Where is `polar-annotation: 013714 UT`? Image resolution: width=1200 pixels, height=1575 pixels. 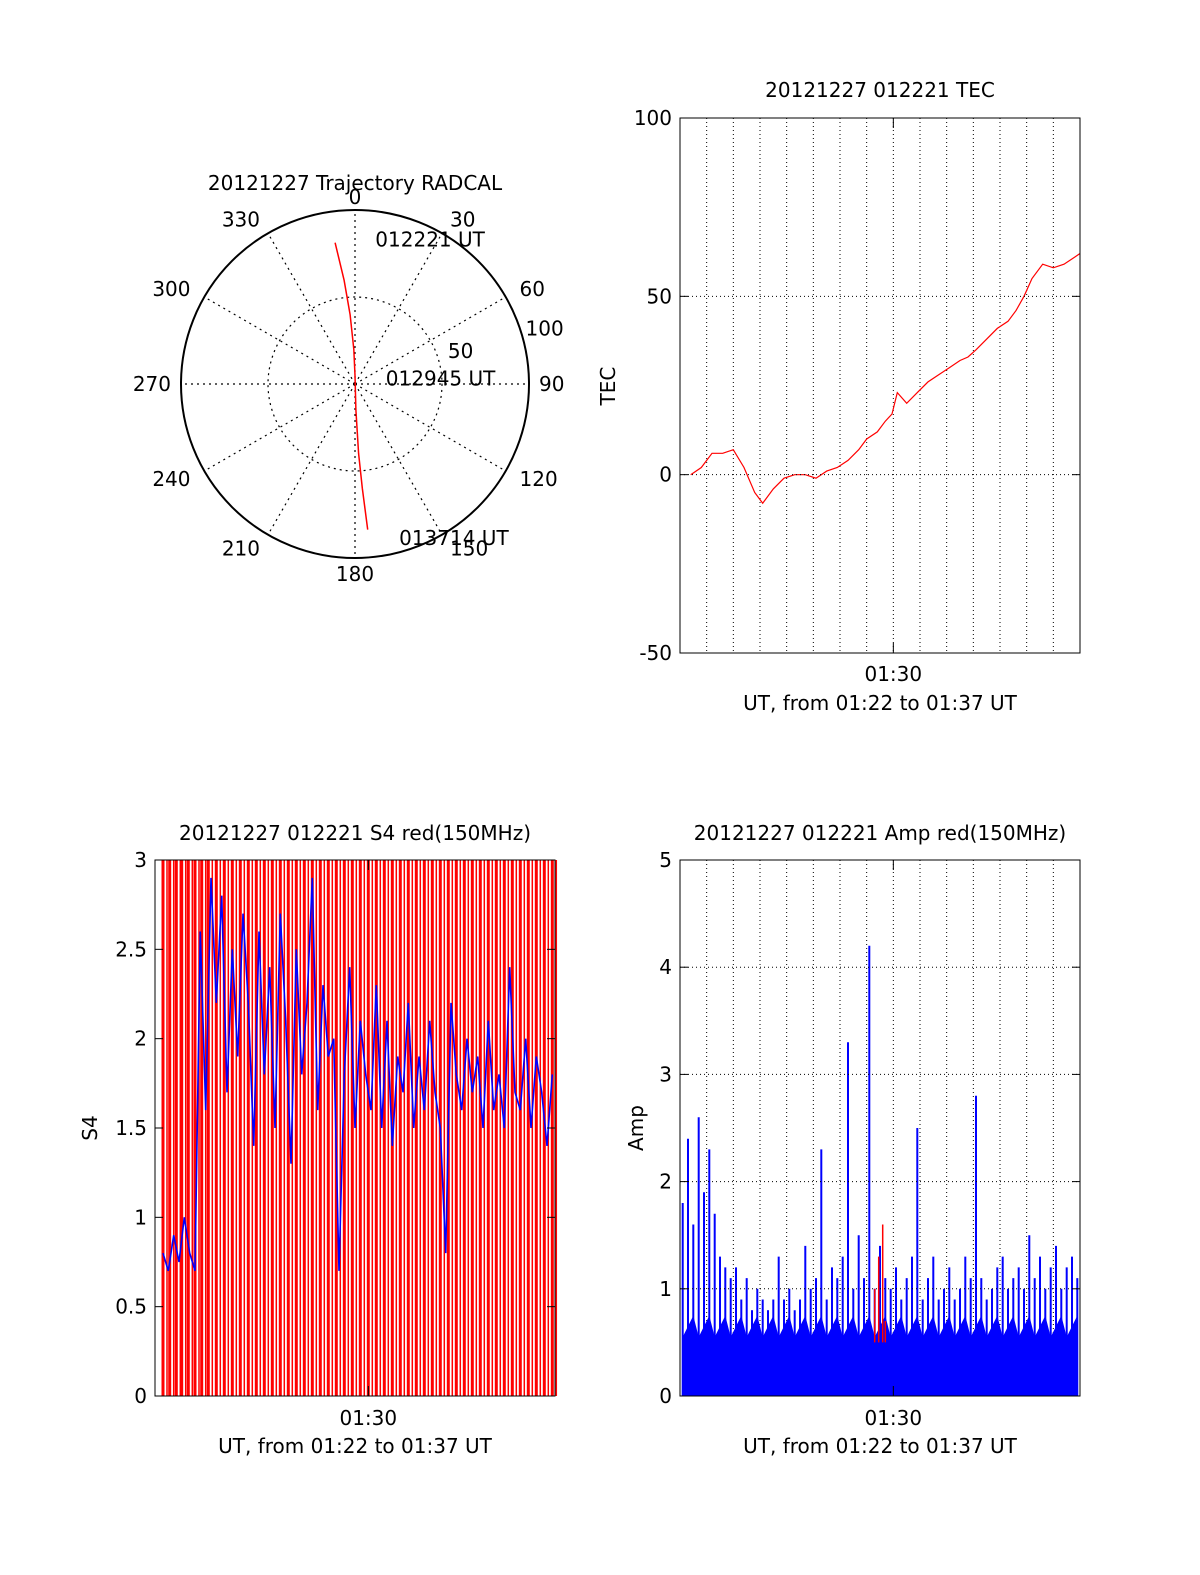
polar-annotation: 013714 UT is located at coordinates (454, 538).